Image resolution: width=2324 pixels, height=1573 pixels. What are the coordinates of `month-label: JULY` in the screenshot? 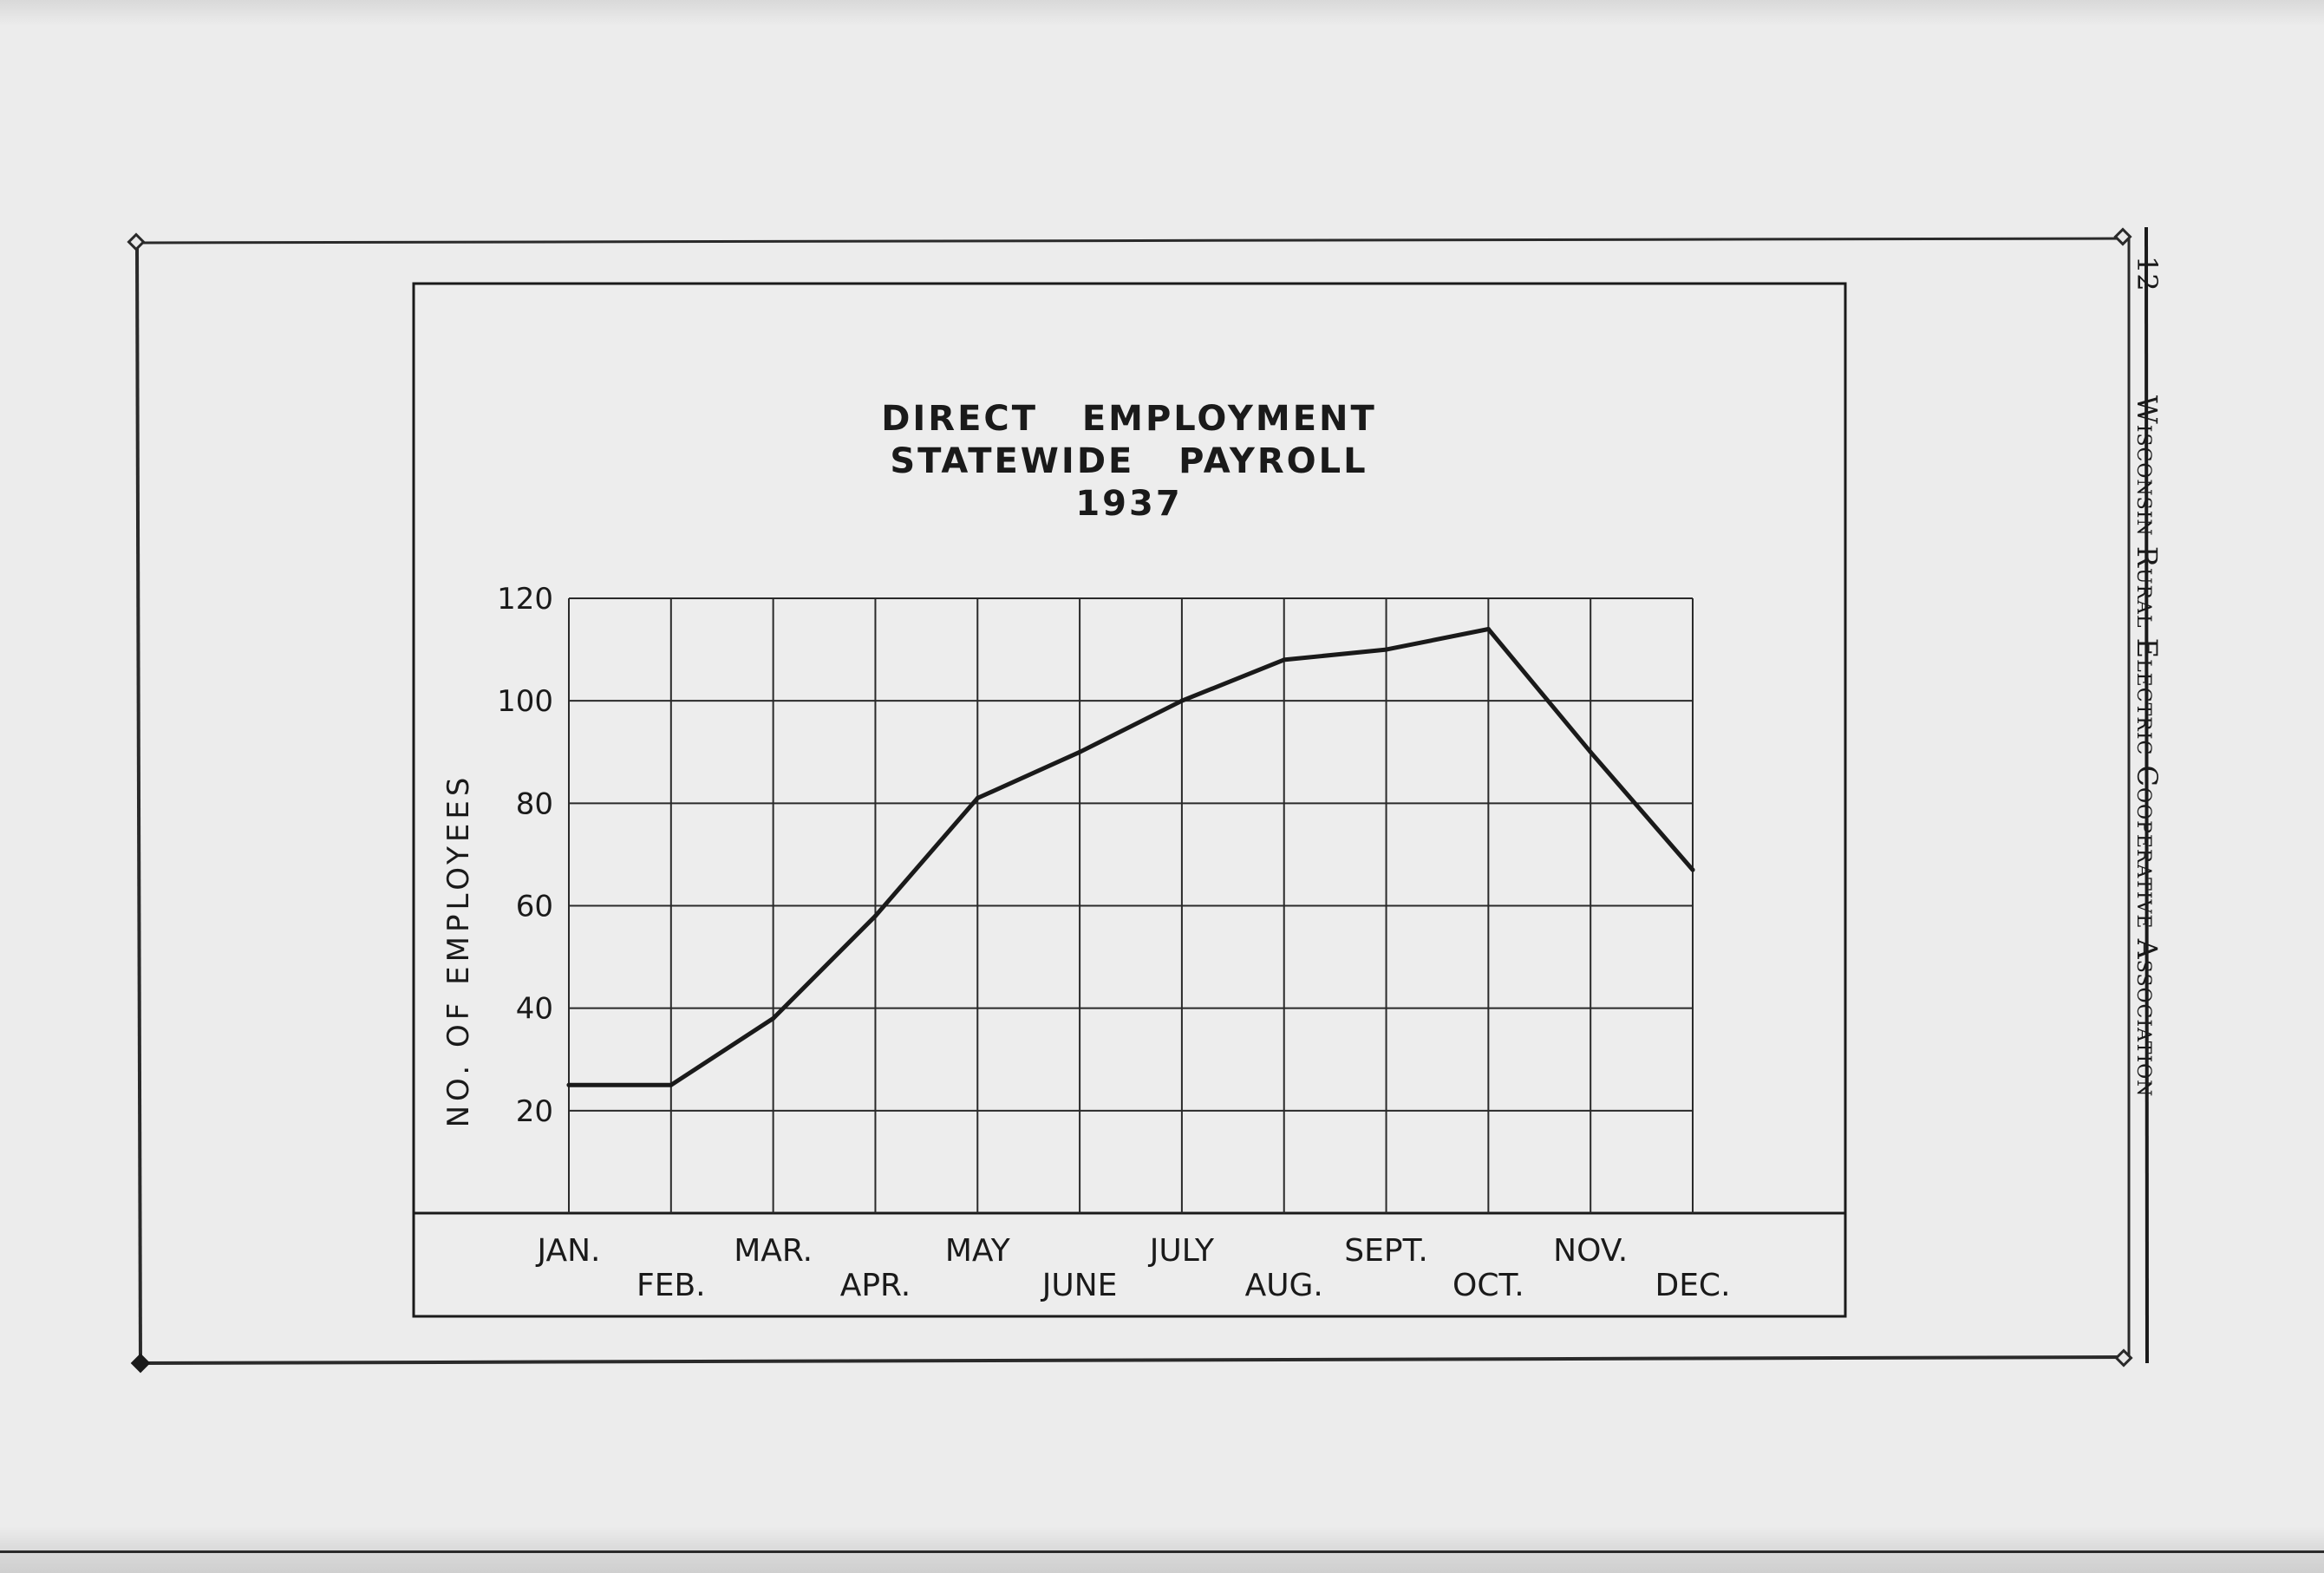 It's located at (1181, 1251).